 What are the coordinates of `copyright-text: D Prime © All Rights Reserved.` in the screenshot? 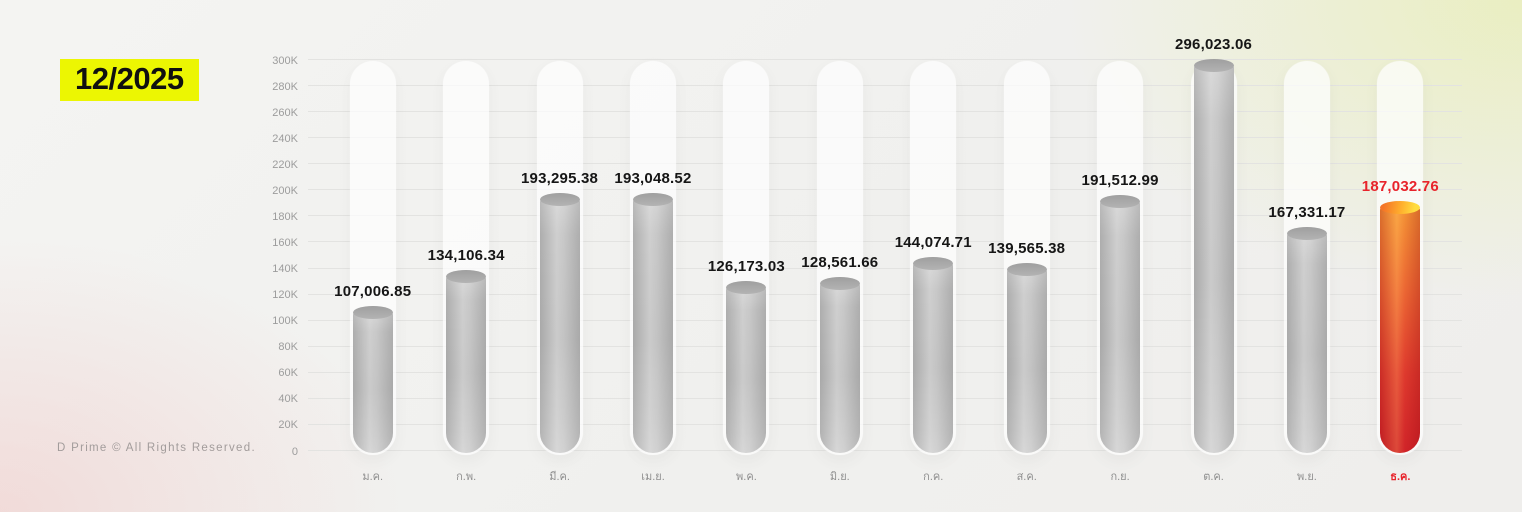 It's located at (156, 448).